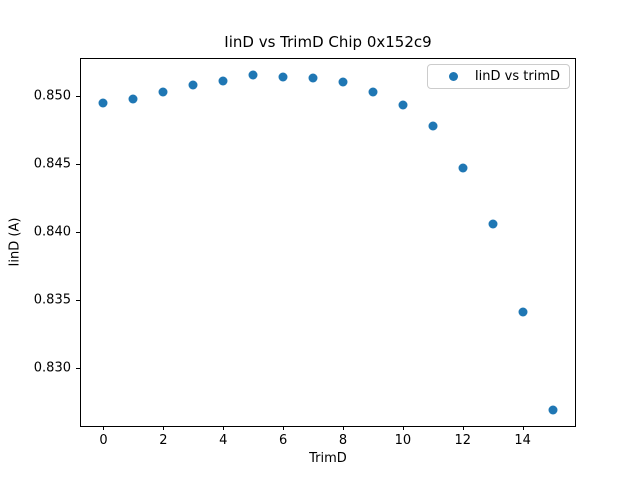 This screenshot has width=640, height=480. What do you see at coordinates (52, 96) in the screenshot?
I see `y-tick-label: 0.850` at bounding box center [52, 96].